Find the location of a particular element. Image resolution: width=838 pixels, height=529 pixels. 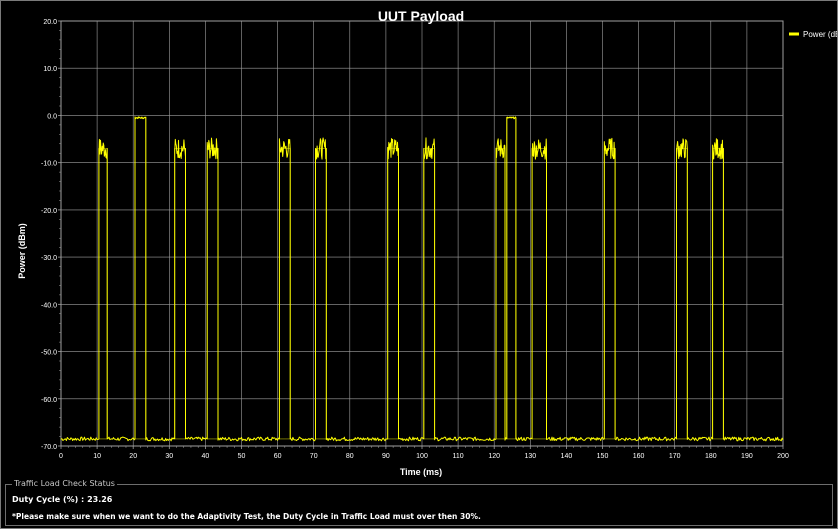

x-tick-label: 30 is located at coordinates (169, 456).